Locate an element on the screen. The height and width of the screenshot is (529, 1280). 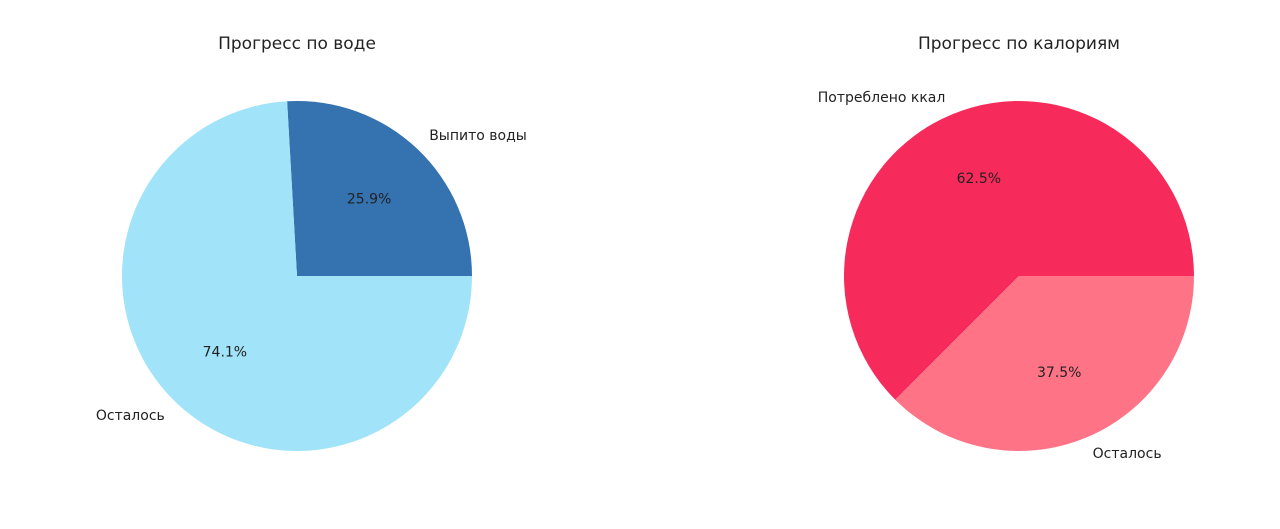
water-pie-title: Прогресс по воде is located at coordinates (297, 44).